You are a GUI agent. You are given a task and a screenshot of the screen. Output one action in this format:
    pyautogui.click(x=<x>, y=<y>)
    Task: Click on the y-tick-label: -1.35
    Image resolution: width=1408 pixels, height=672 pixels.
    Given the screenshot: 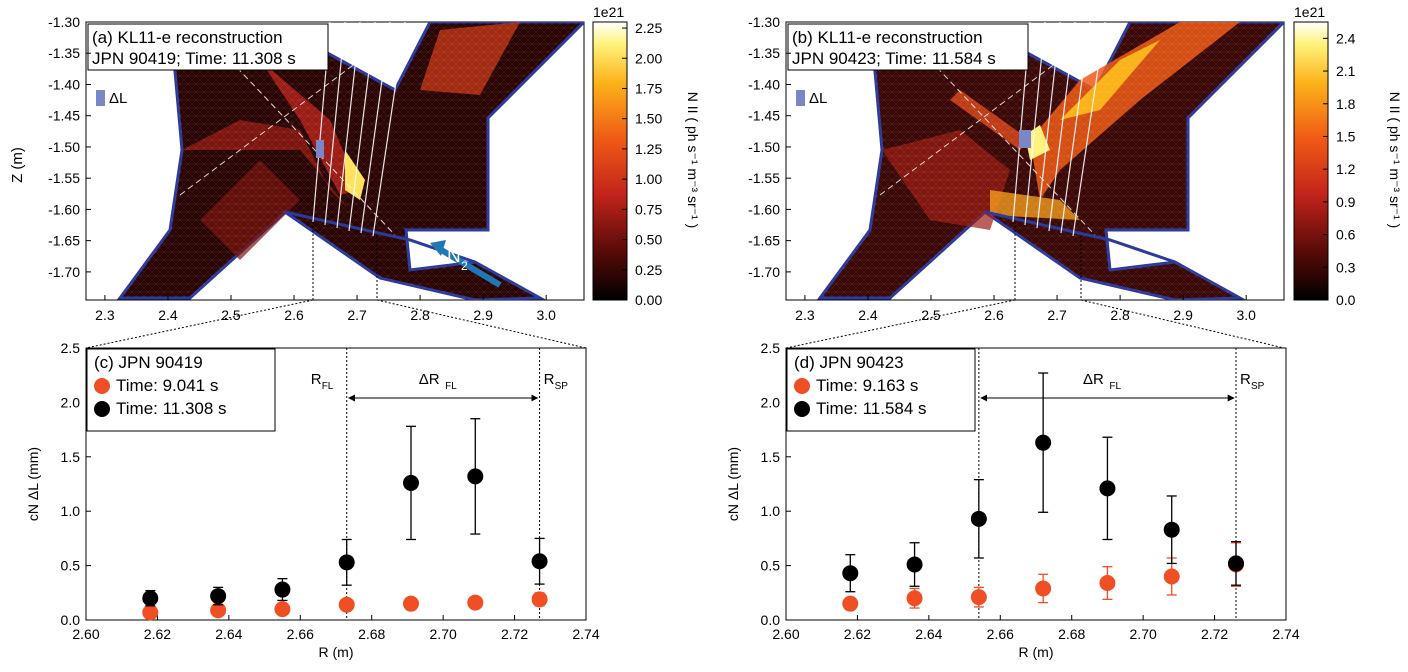 What is the action you would take?
    pyautogui.click(x=64, y=53)
    